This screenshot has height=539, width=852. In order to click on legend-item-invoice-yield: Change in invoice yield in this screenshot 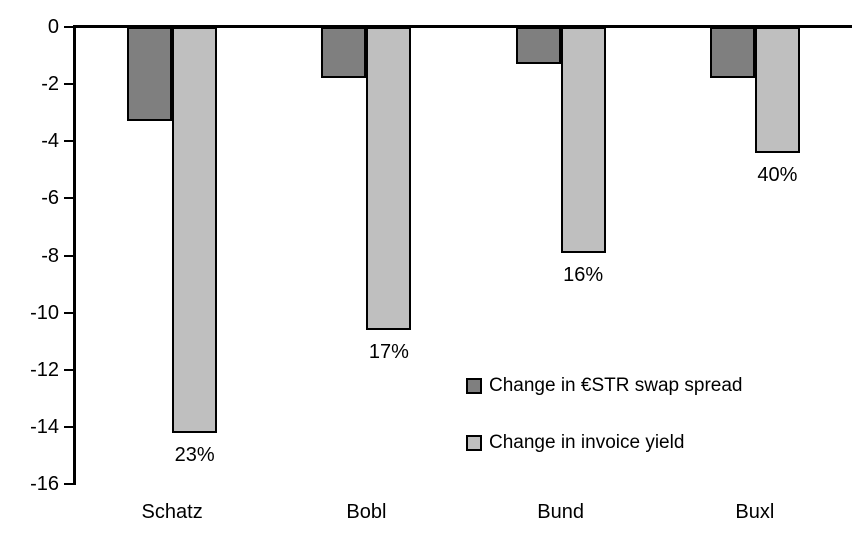, I will do `click(575, 443)`.